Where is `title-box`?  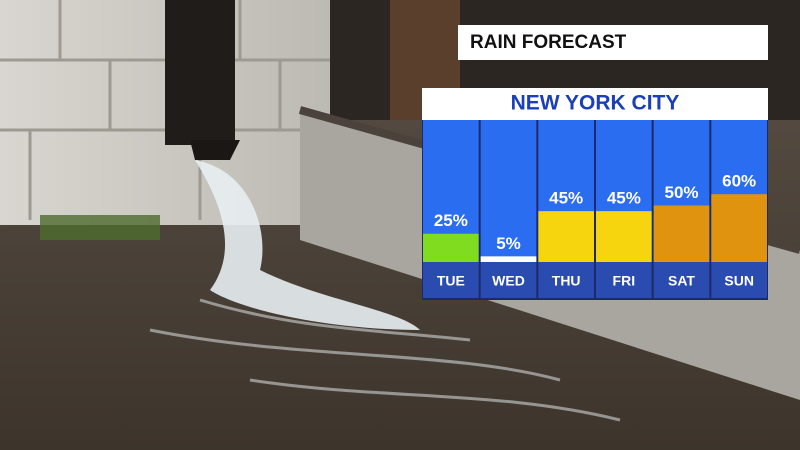
title-box is located at coordinates (613, 42).